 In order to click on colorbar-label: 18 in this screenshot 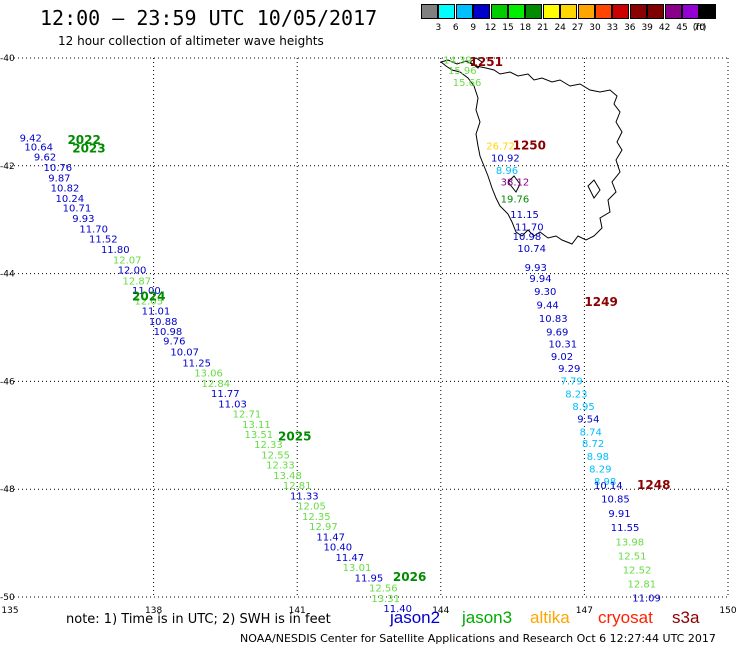, I will do `click(525, 28)`.